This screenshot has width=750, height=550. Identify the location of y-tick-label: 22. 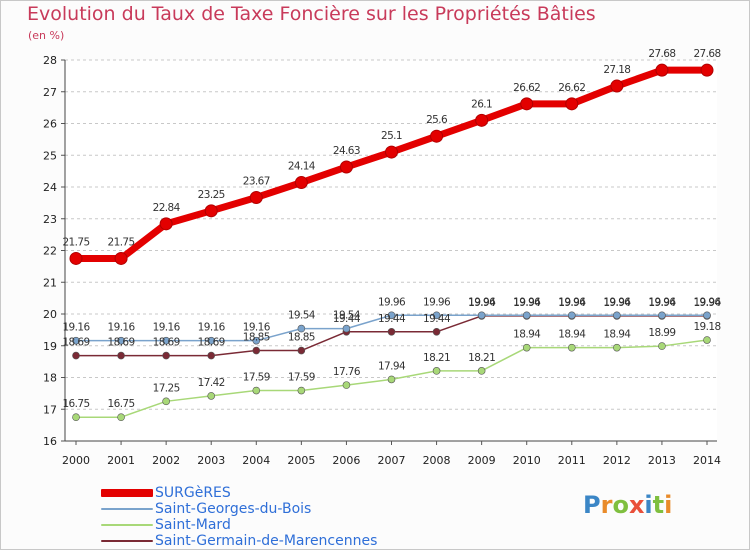
(50, 251).